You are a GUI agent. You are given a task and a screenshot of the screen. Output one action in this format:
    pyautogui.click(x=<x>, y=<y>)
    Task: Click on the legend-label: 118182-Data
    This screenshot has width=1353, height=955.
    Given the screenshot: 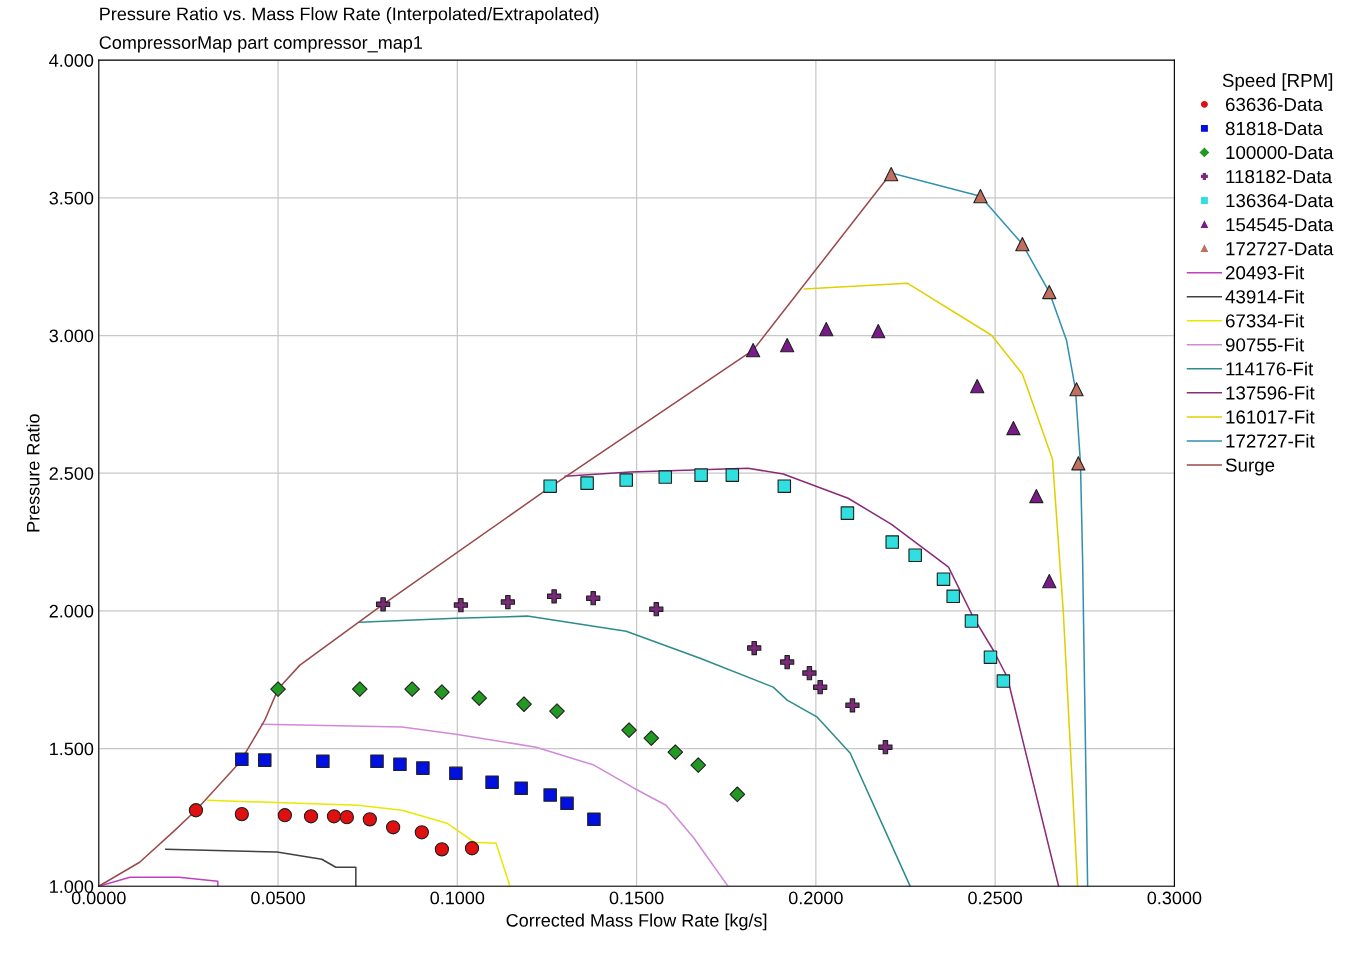 What is the action you would take?
    pyautogui.click(x=1279, y=176)
    